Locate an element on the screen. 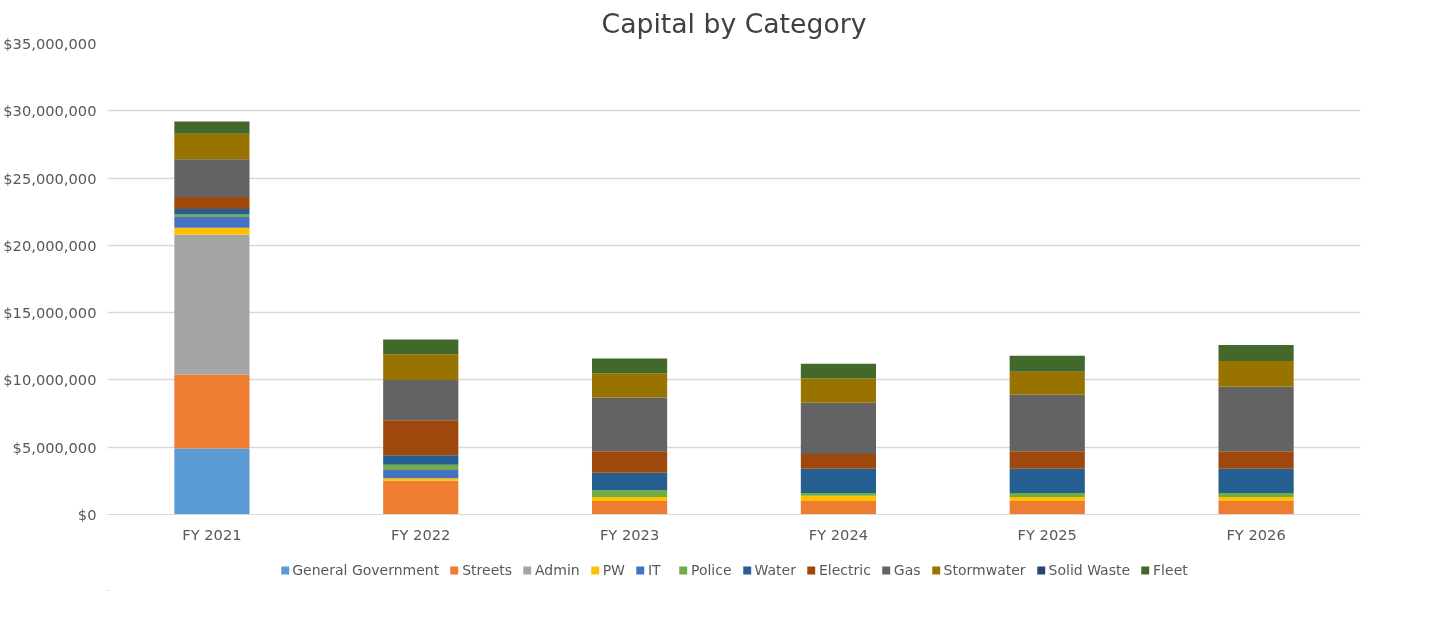 The image size is (1440, 625). legend-label: Gas is located at coordinates (907, 570).